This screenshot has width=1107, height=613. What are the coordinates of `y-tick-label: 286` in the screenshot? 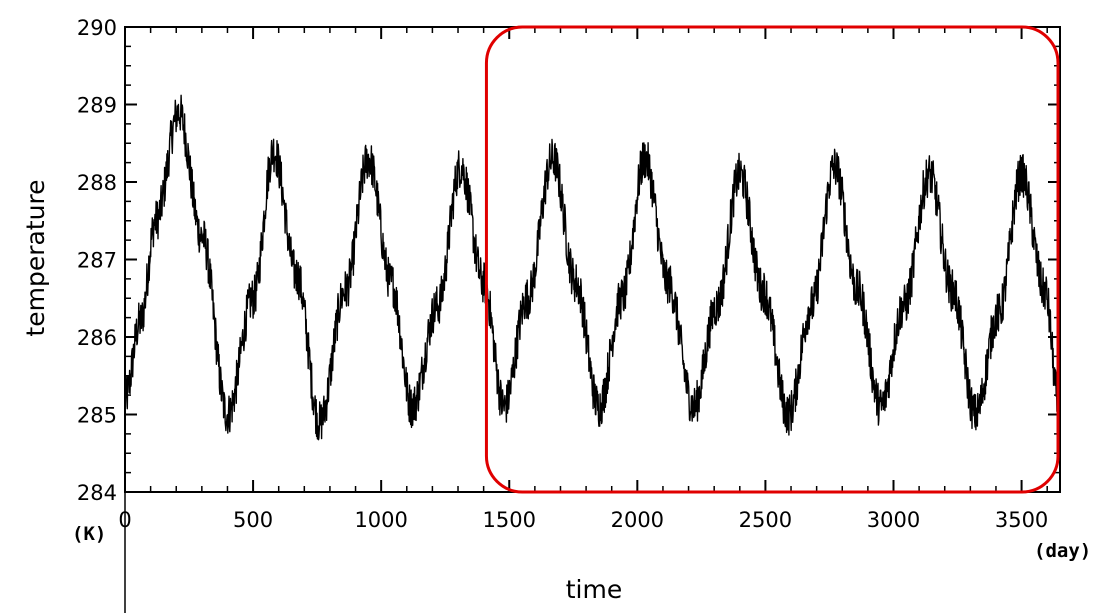 It's located at (97, 338).